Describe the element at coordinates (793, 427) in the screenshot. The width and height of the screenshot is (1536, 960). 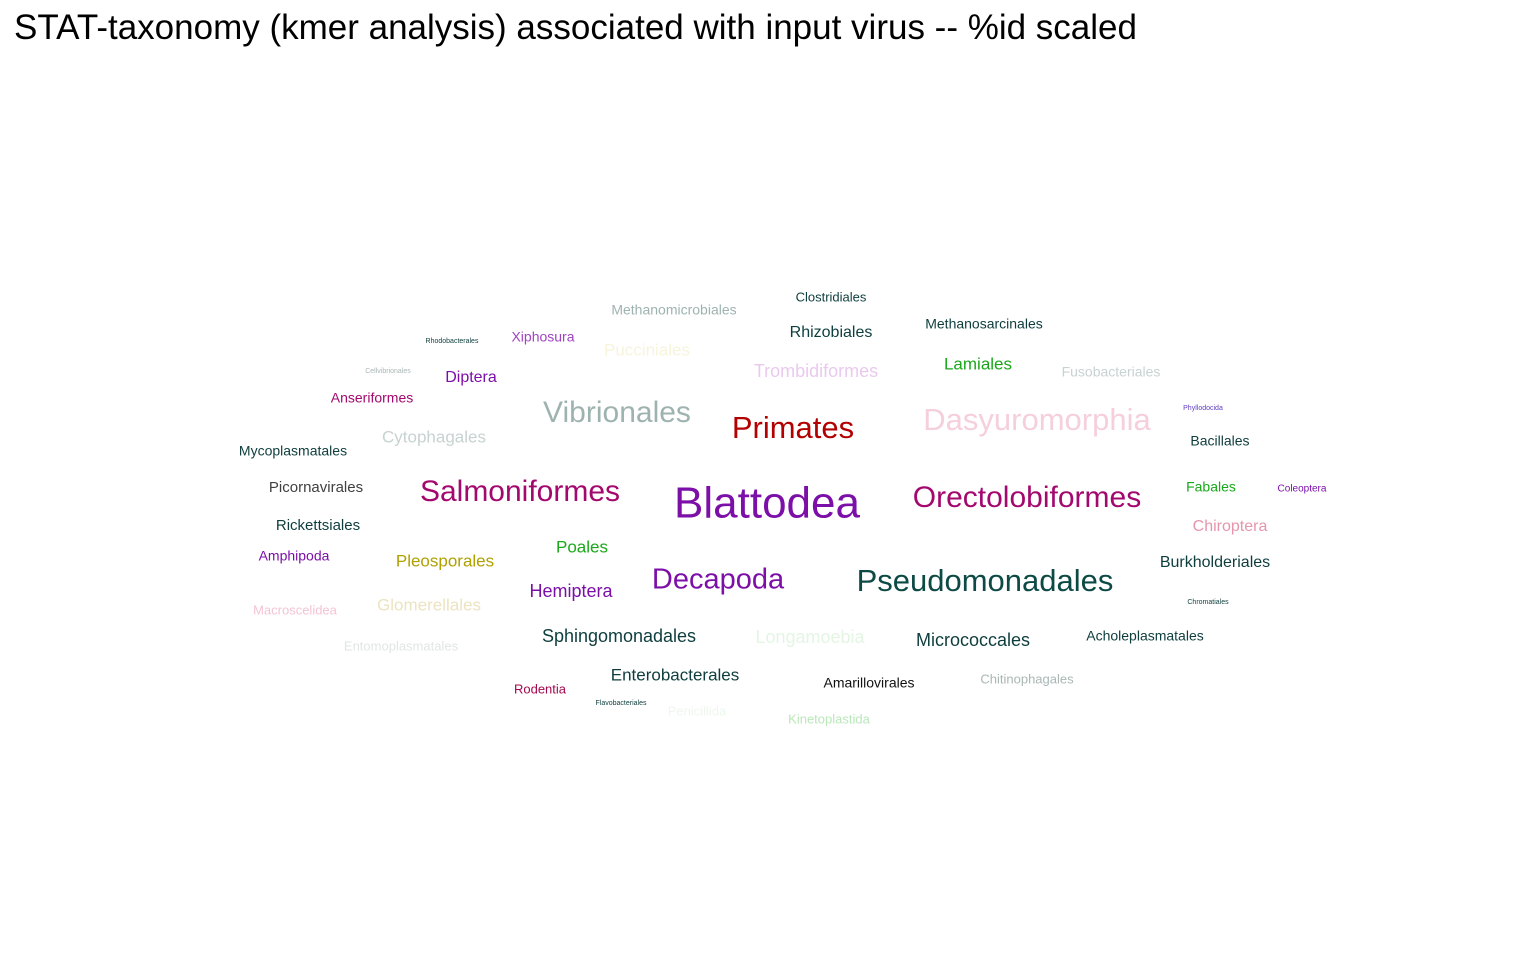
I see `word-primates: Primates` at that location.